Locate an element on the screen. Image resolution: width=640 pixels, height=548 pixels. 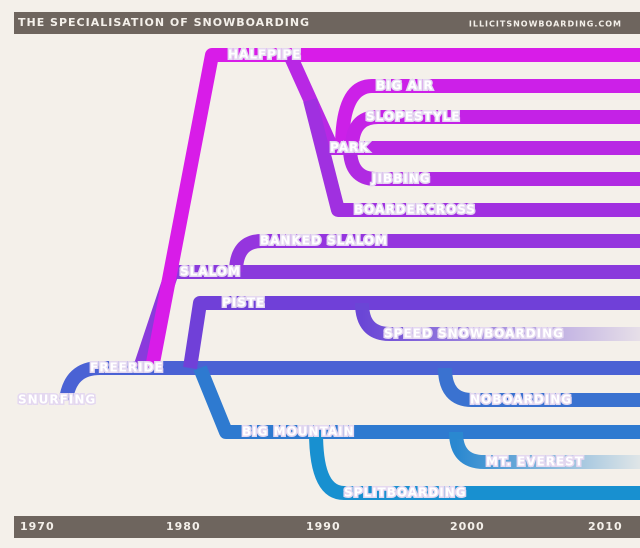
piste-line is located at coordinates (411, 333).